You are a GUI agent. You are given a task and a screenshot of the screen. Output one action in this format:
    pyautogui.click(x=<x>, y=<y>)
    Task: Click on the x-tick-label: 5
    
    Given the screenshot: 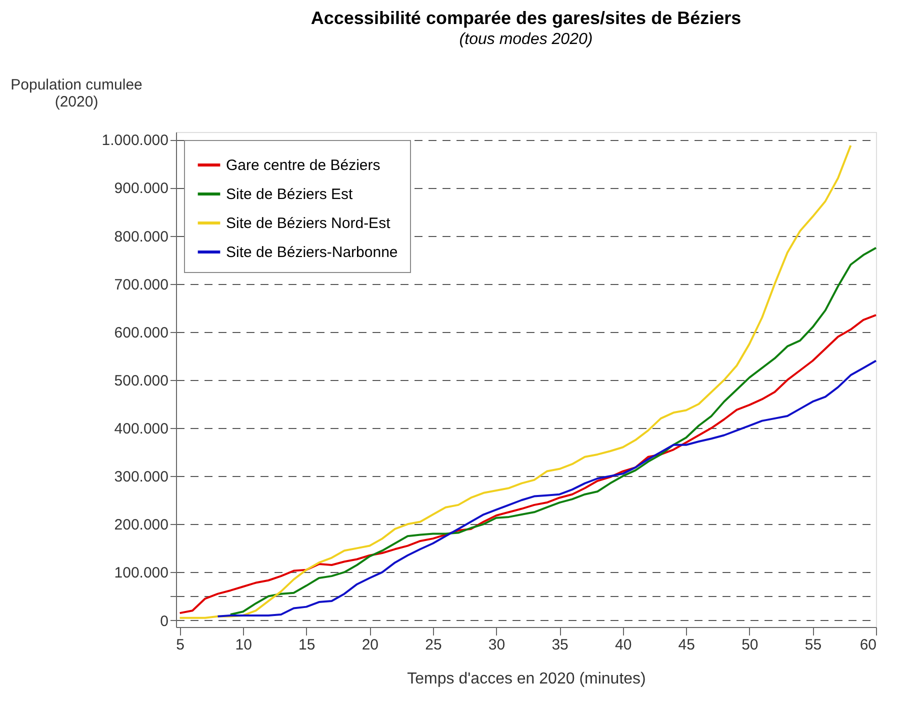 What is the action you would take?
    pyautogui.click(x=180, y=645)
    